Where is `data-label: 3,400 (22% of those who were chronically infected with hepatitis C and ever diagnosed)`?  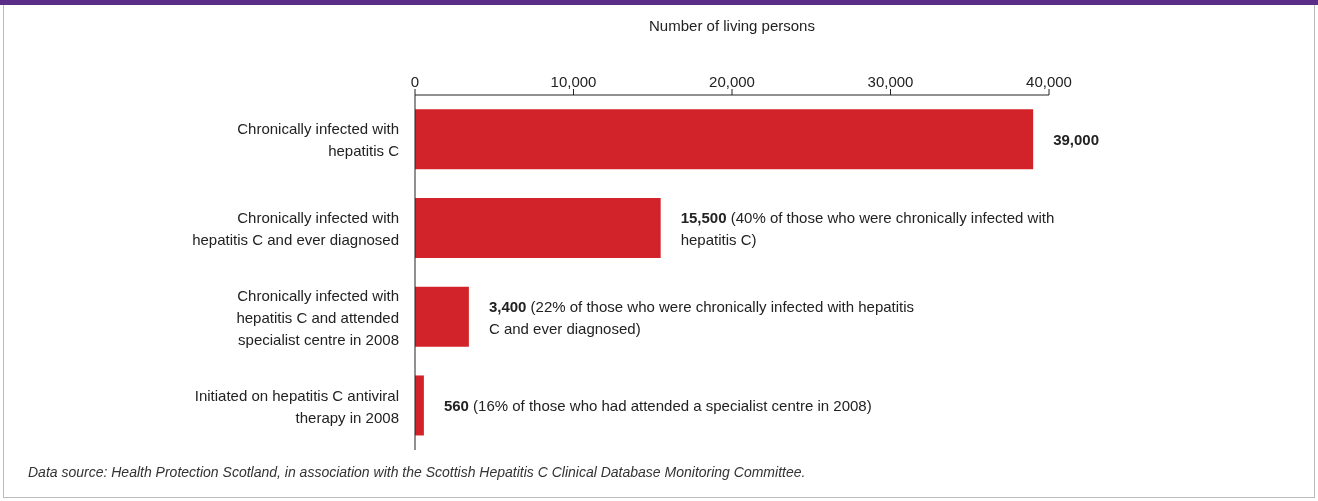
data-label: 3,400 (22% of those who were chronically infected with hepatitis C and ever diagnosed) is located at coordinates (701, 317).